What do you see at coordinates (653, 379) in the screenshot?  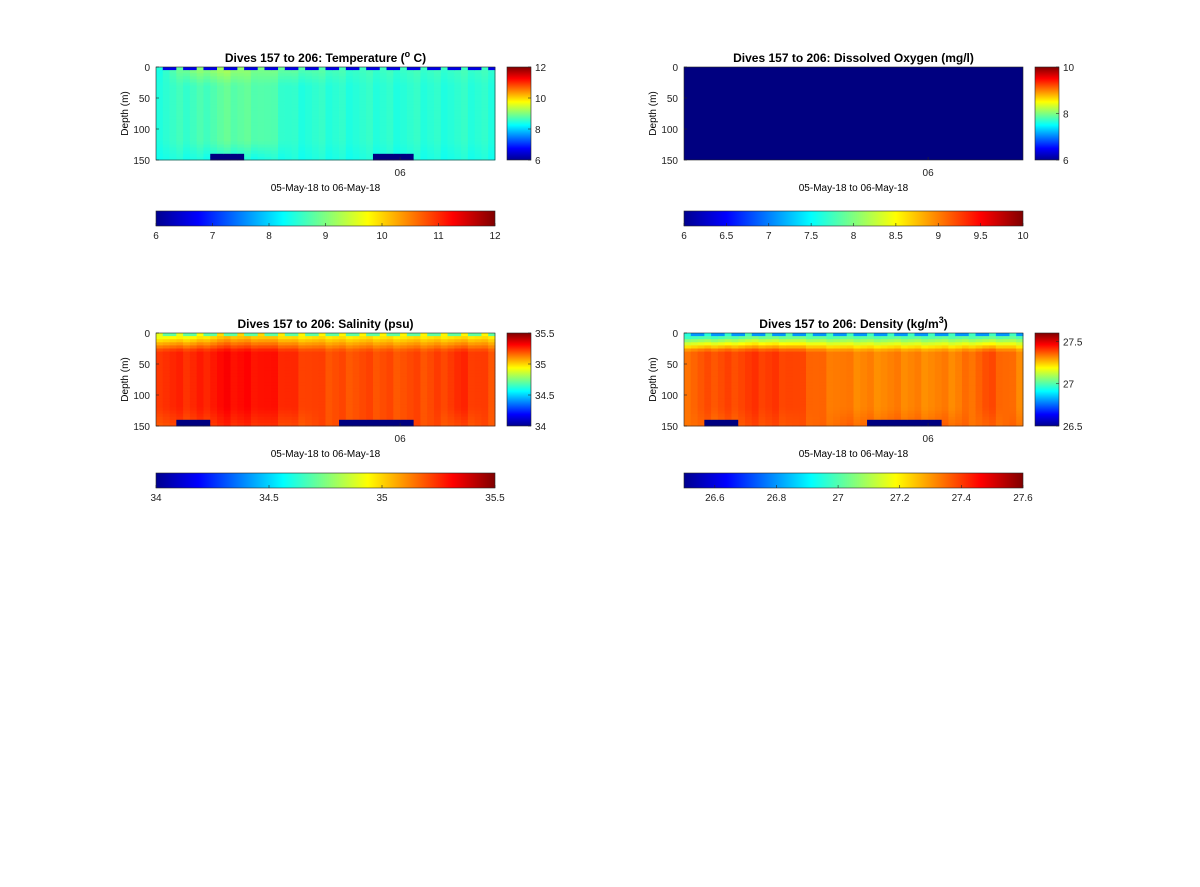 I see `y-axis-label: Depth (m)` at bounding box center [653, 379].